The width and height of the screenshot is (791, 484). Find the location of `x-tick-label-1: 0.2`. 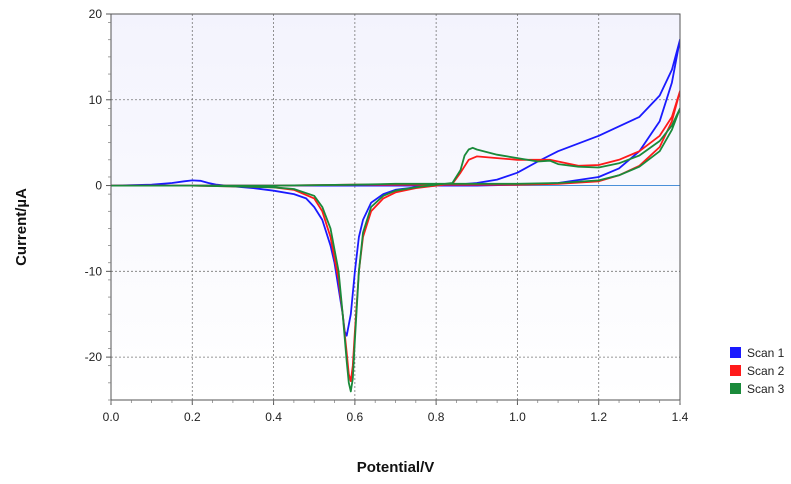

x-tick-label-1: 0.2 is located at coordinates (192, 417).